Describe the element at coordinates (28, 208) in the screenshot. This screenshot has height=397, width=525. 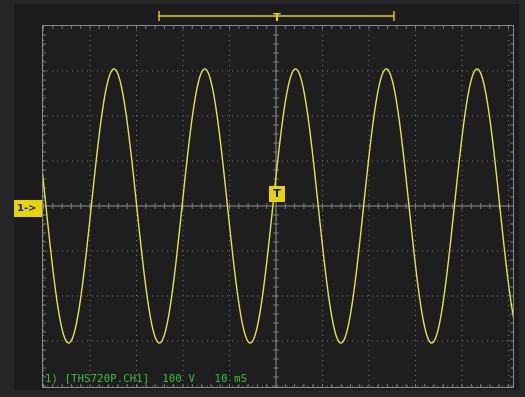
I see `channel-1-marker: 1->` at that location.